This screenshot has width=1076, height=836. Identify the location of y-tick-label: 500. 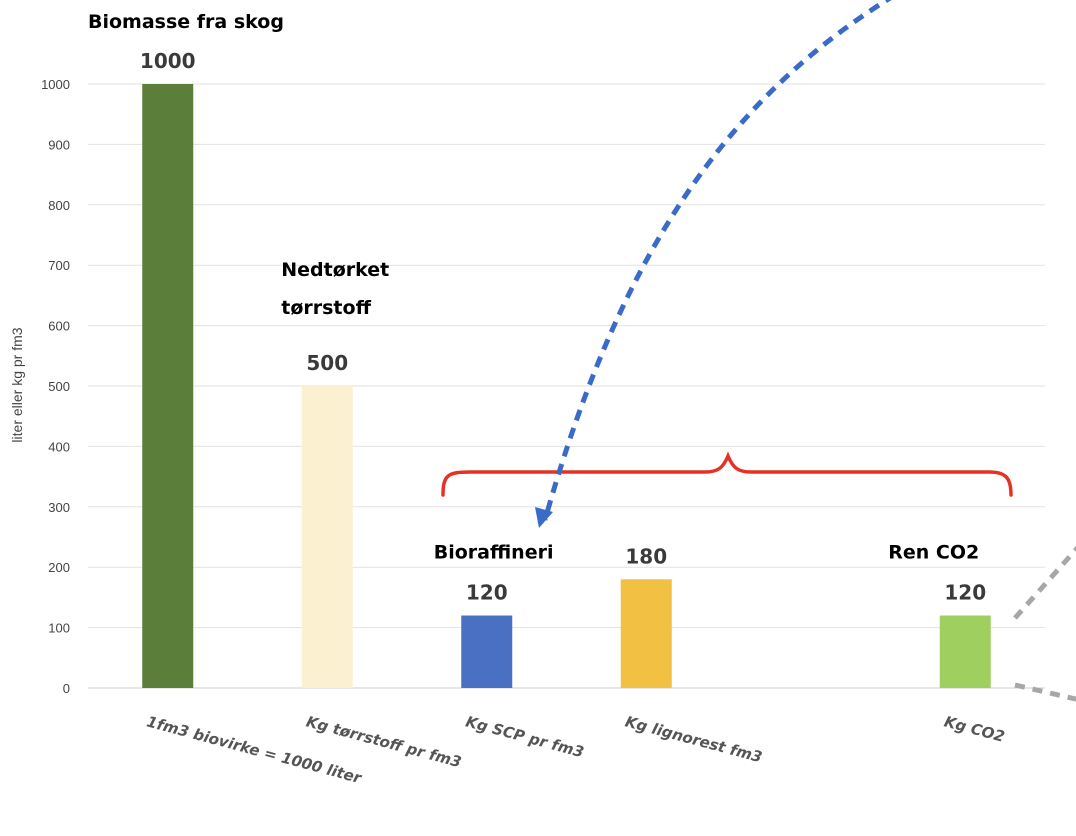
(59, 386).